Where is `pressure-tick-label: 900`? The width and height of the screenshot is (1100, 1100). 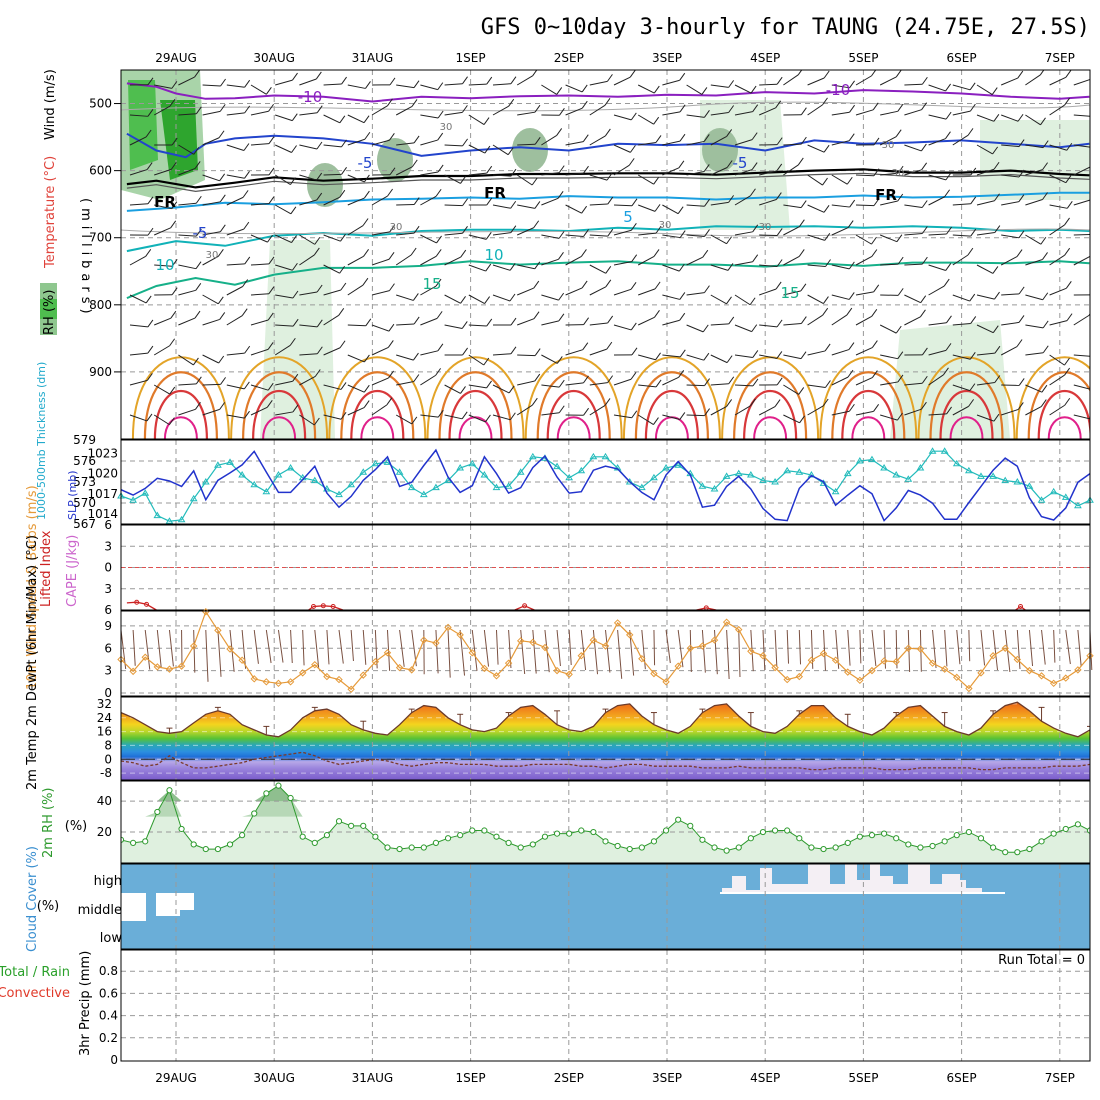 pressure-tick-label: 900 is located at coordinates (100, 372).